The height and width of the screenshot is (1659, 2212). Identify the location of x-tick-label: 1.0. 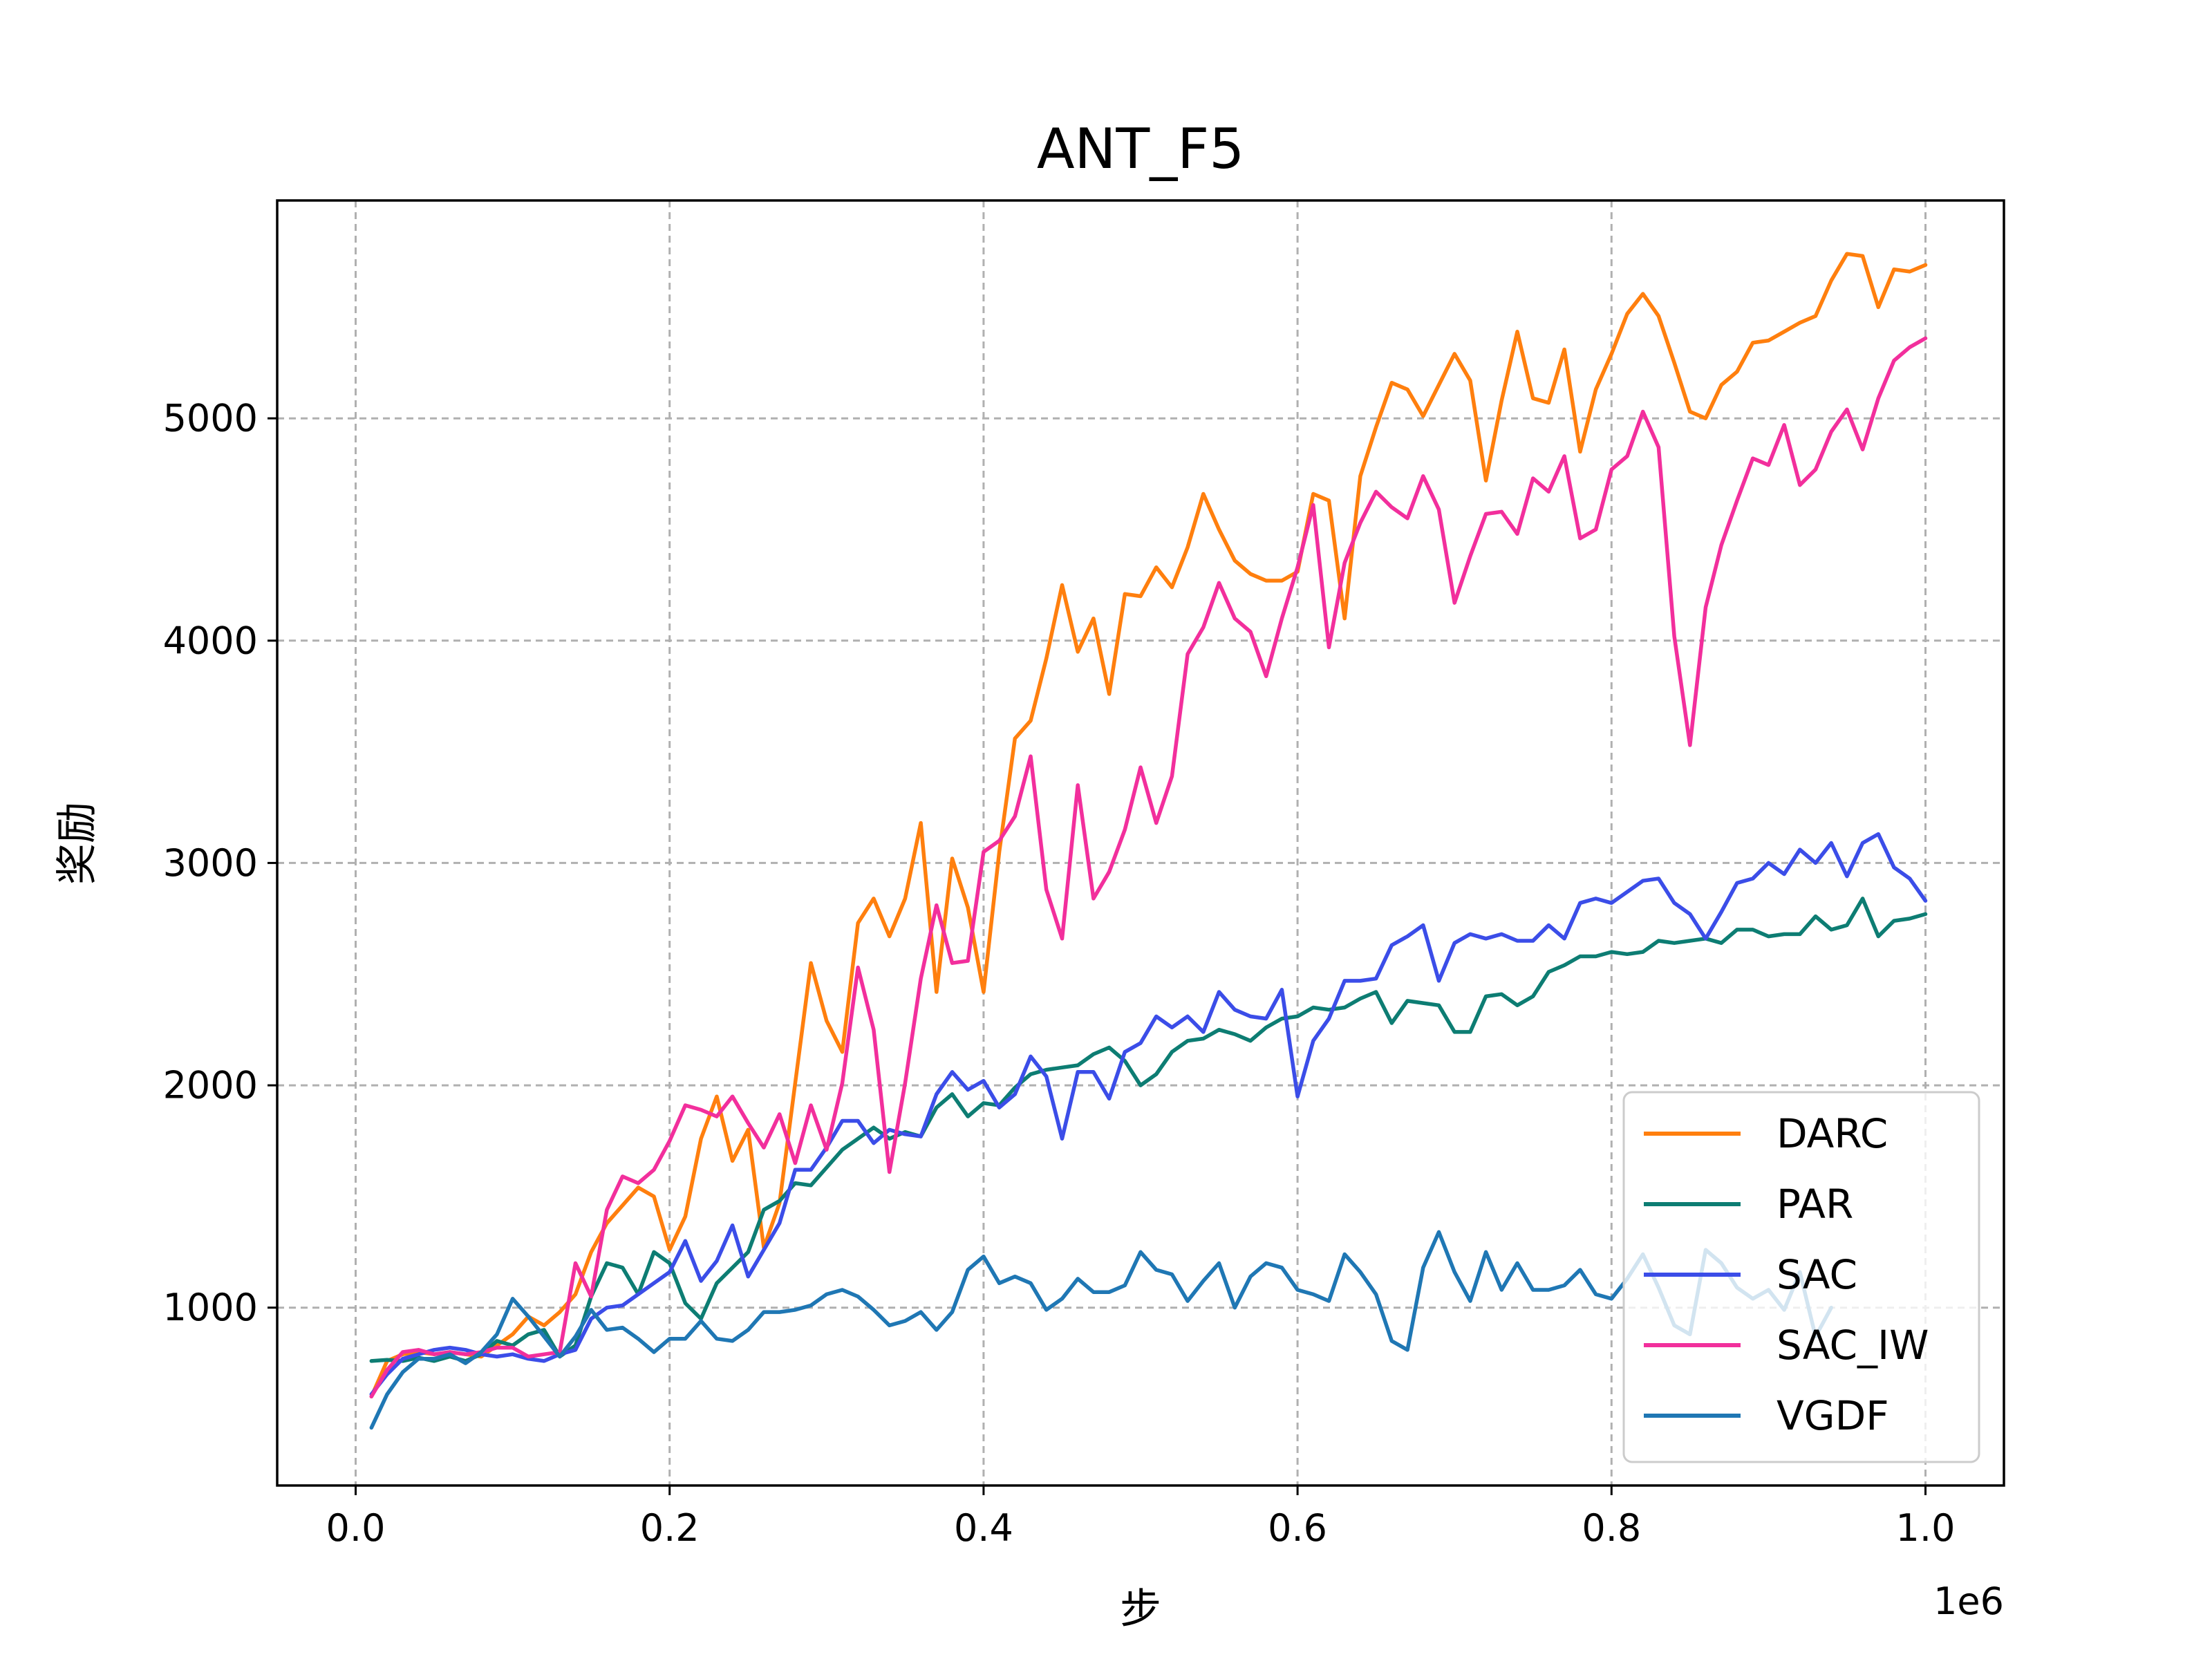
(1926, 1528).